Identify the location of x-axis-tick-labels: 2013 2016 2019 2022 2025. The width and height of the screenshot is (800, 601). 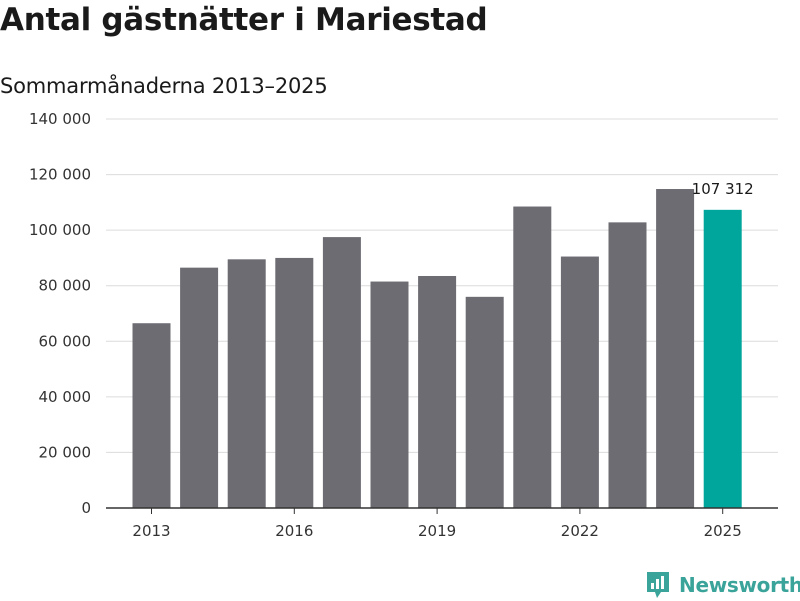
(437, 524).